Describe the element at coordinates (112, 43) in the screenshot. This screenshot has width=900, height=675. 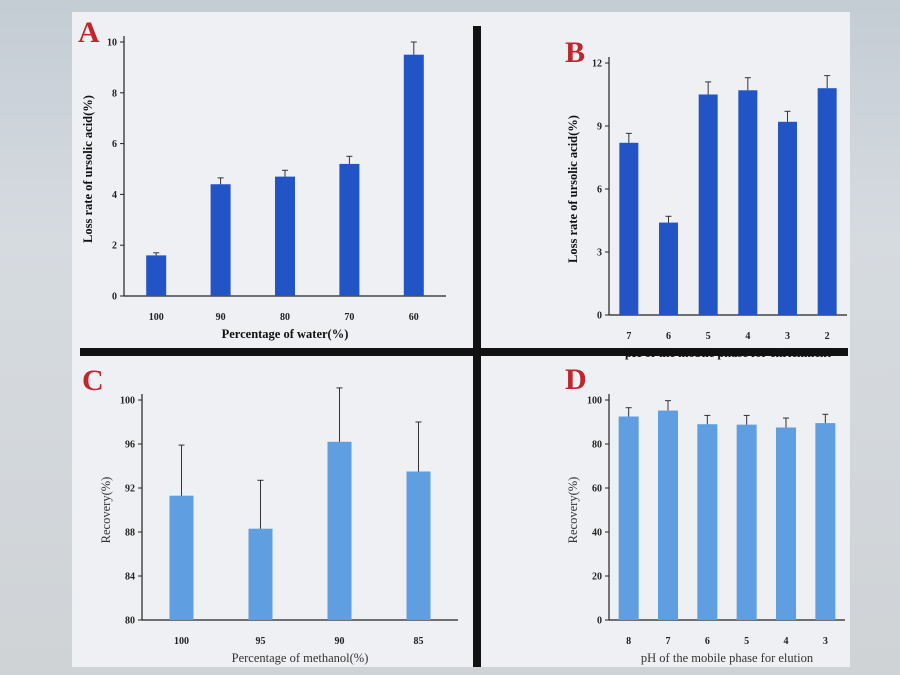
I see `y-tick-label-a: 10` at that location.